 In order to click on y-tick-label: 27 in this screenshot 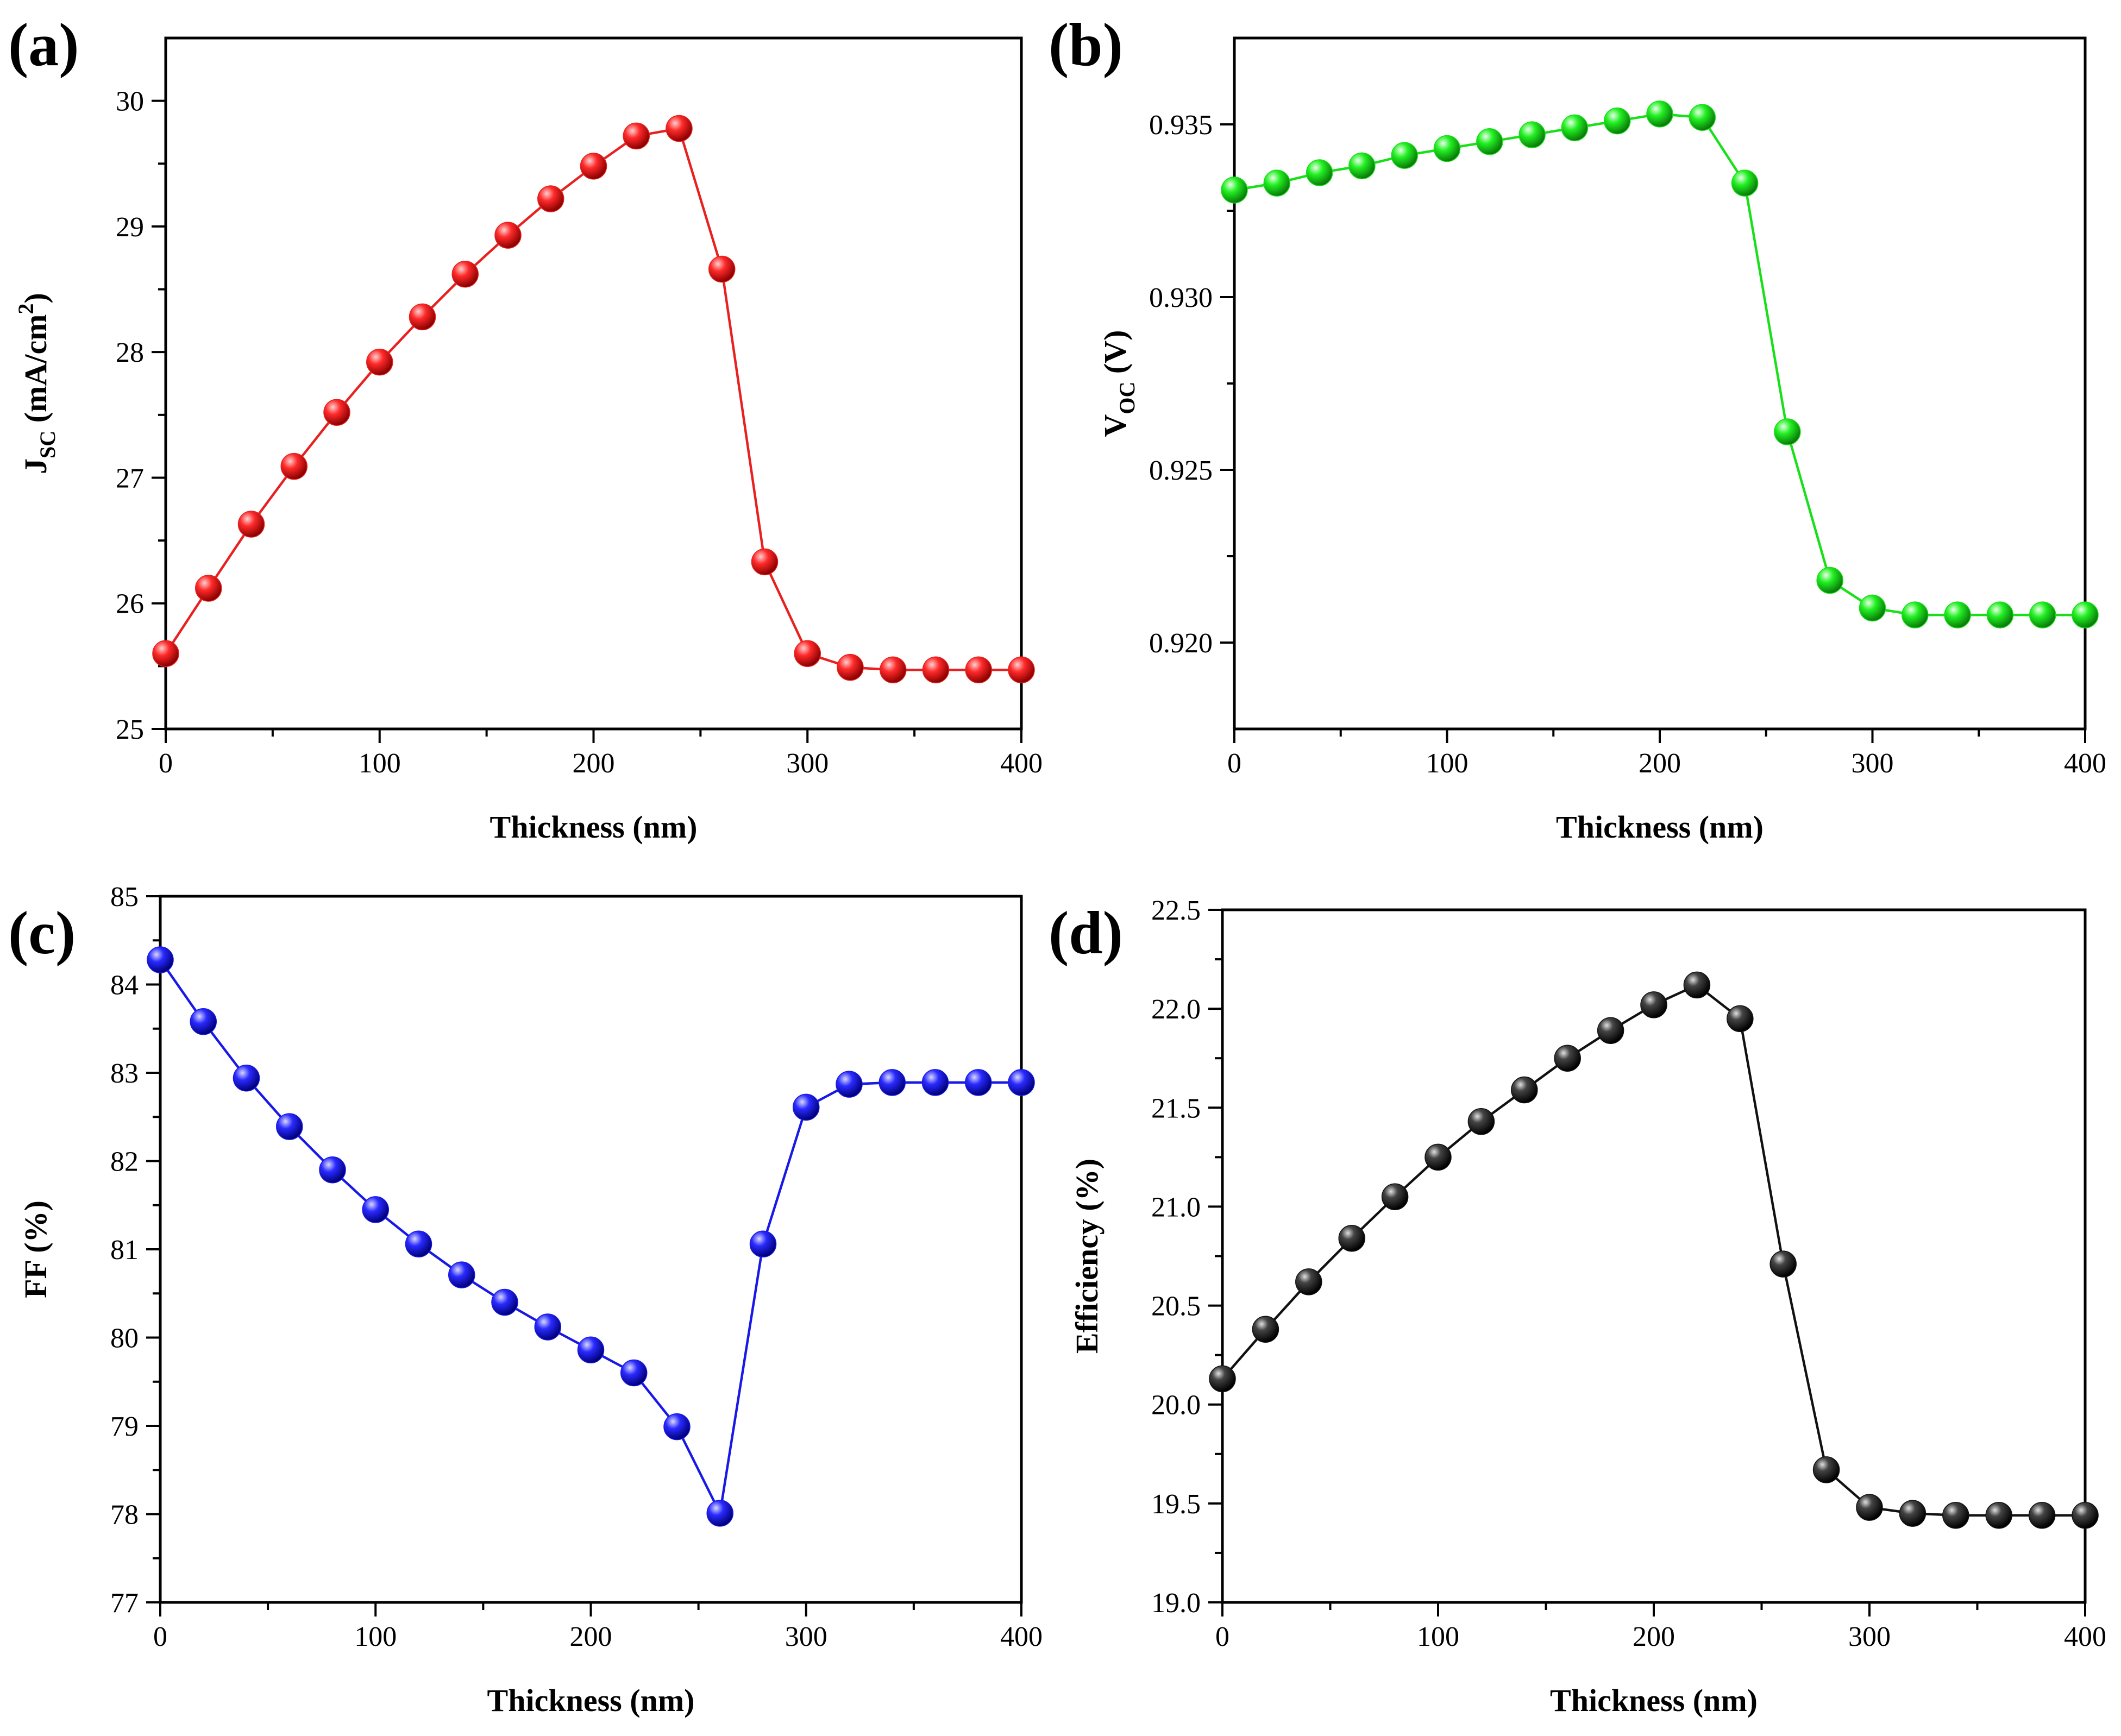, I will do `click(130, 478)`.